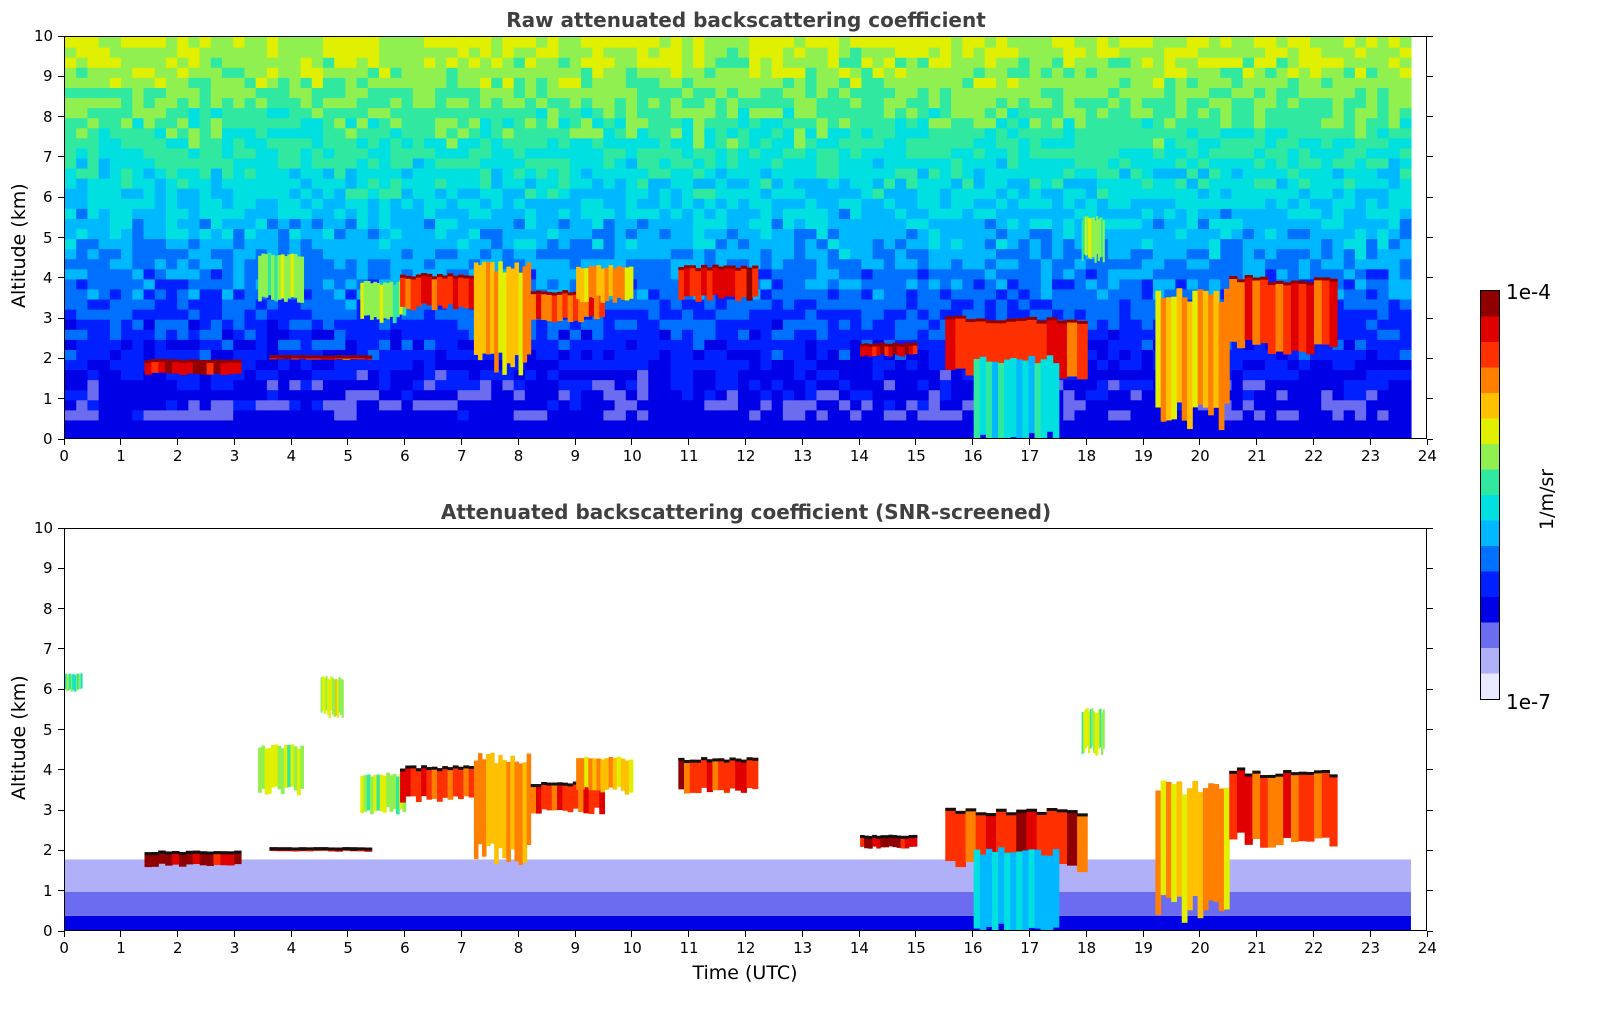 Image resolution: width=1606 pixels, height=1020 pixels. What do you see at coordinates (177, 948) in the screenshot?
I see `x-tick-label: 2` at bounding box center [177, 948].